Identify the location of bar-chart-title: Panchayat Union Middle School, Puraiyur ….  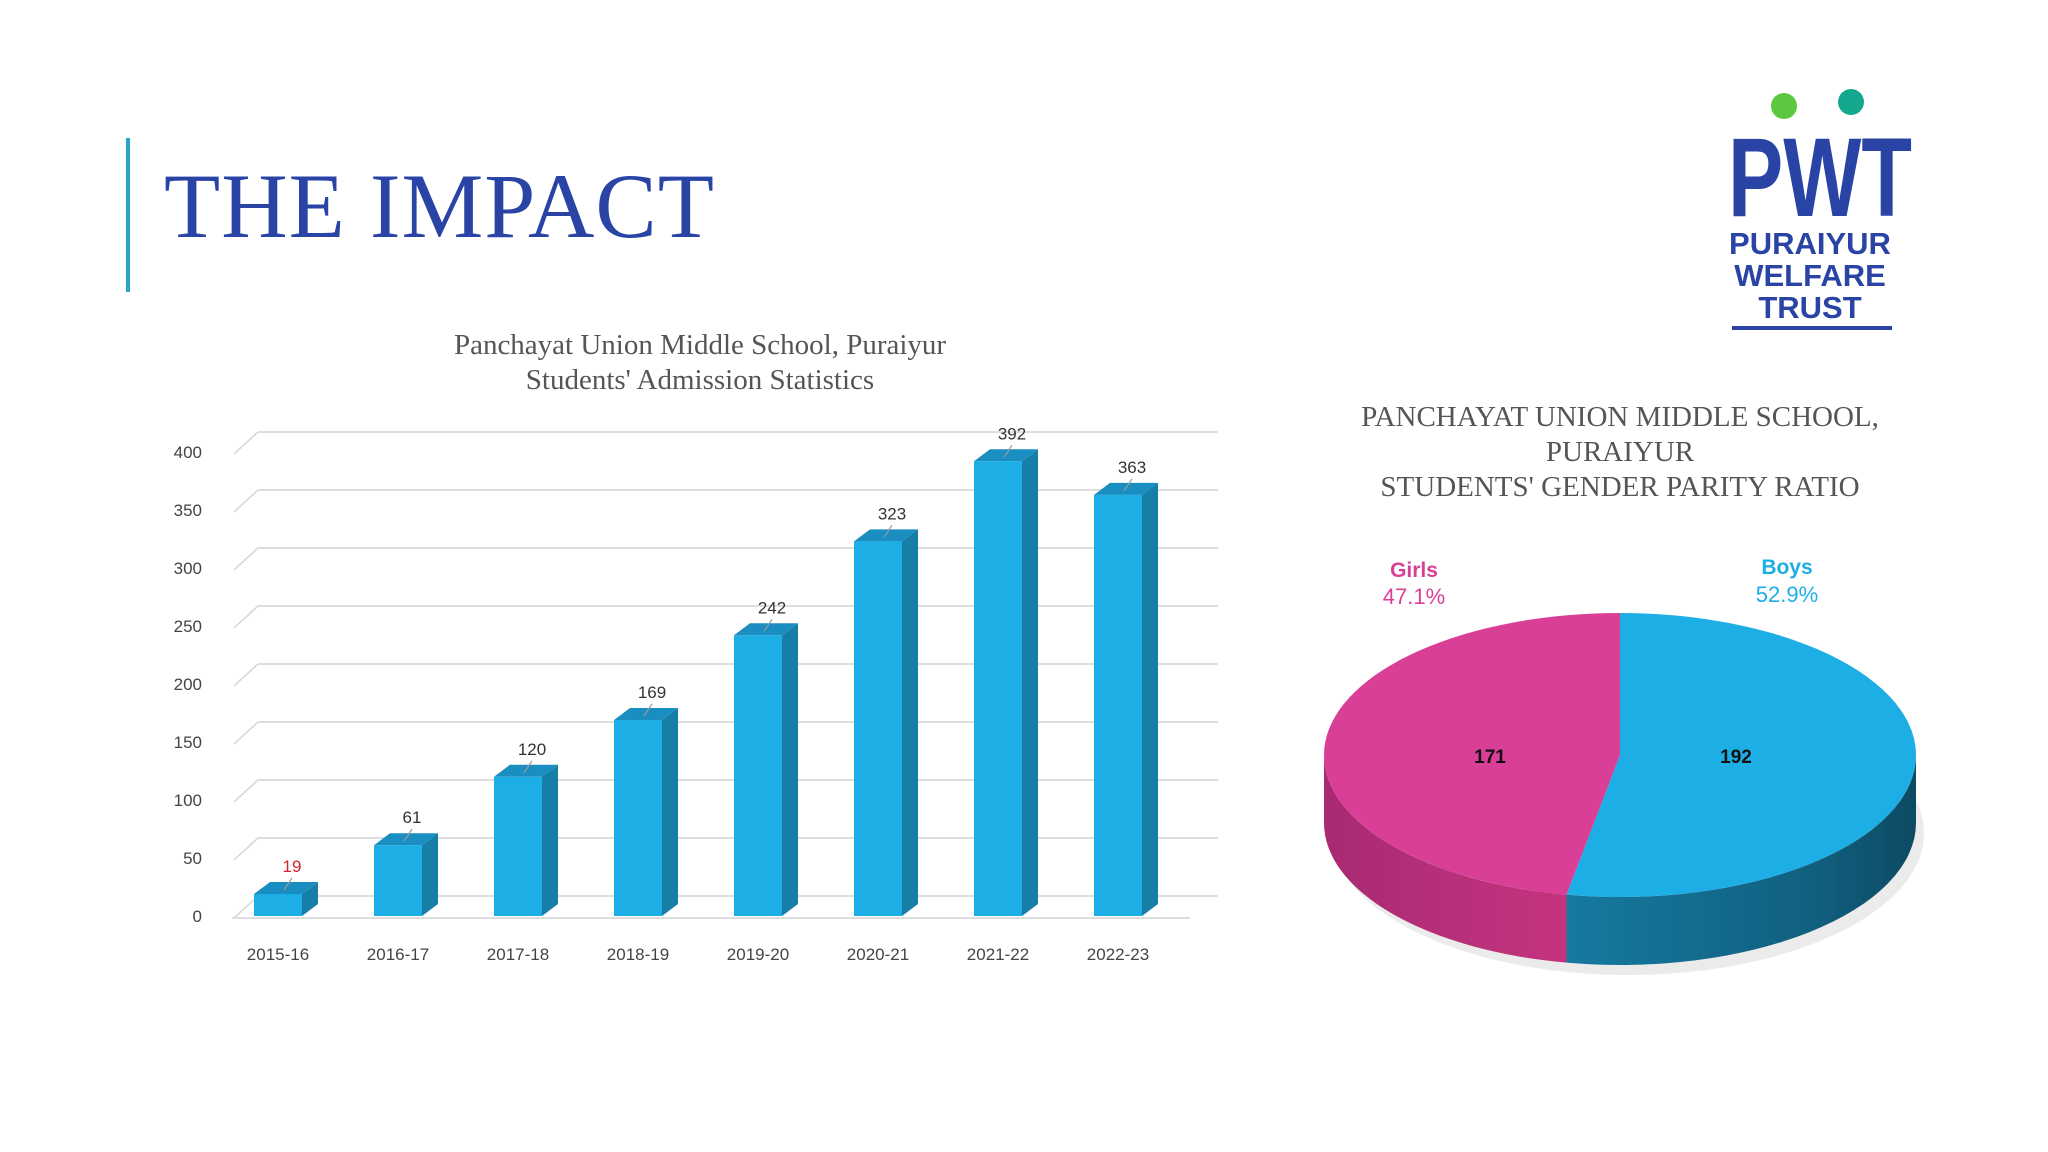
(700, 363).